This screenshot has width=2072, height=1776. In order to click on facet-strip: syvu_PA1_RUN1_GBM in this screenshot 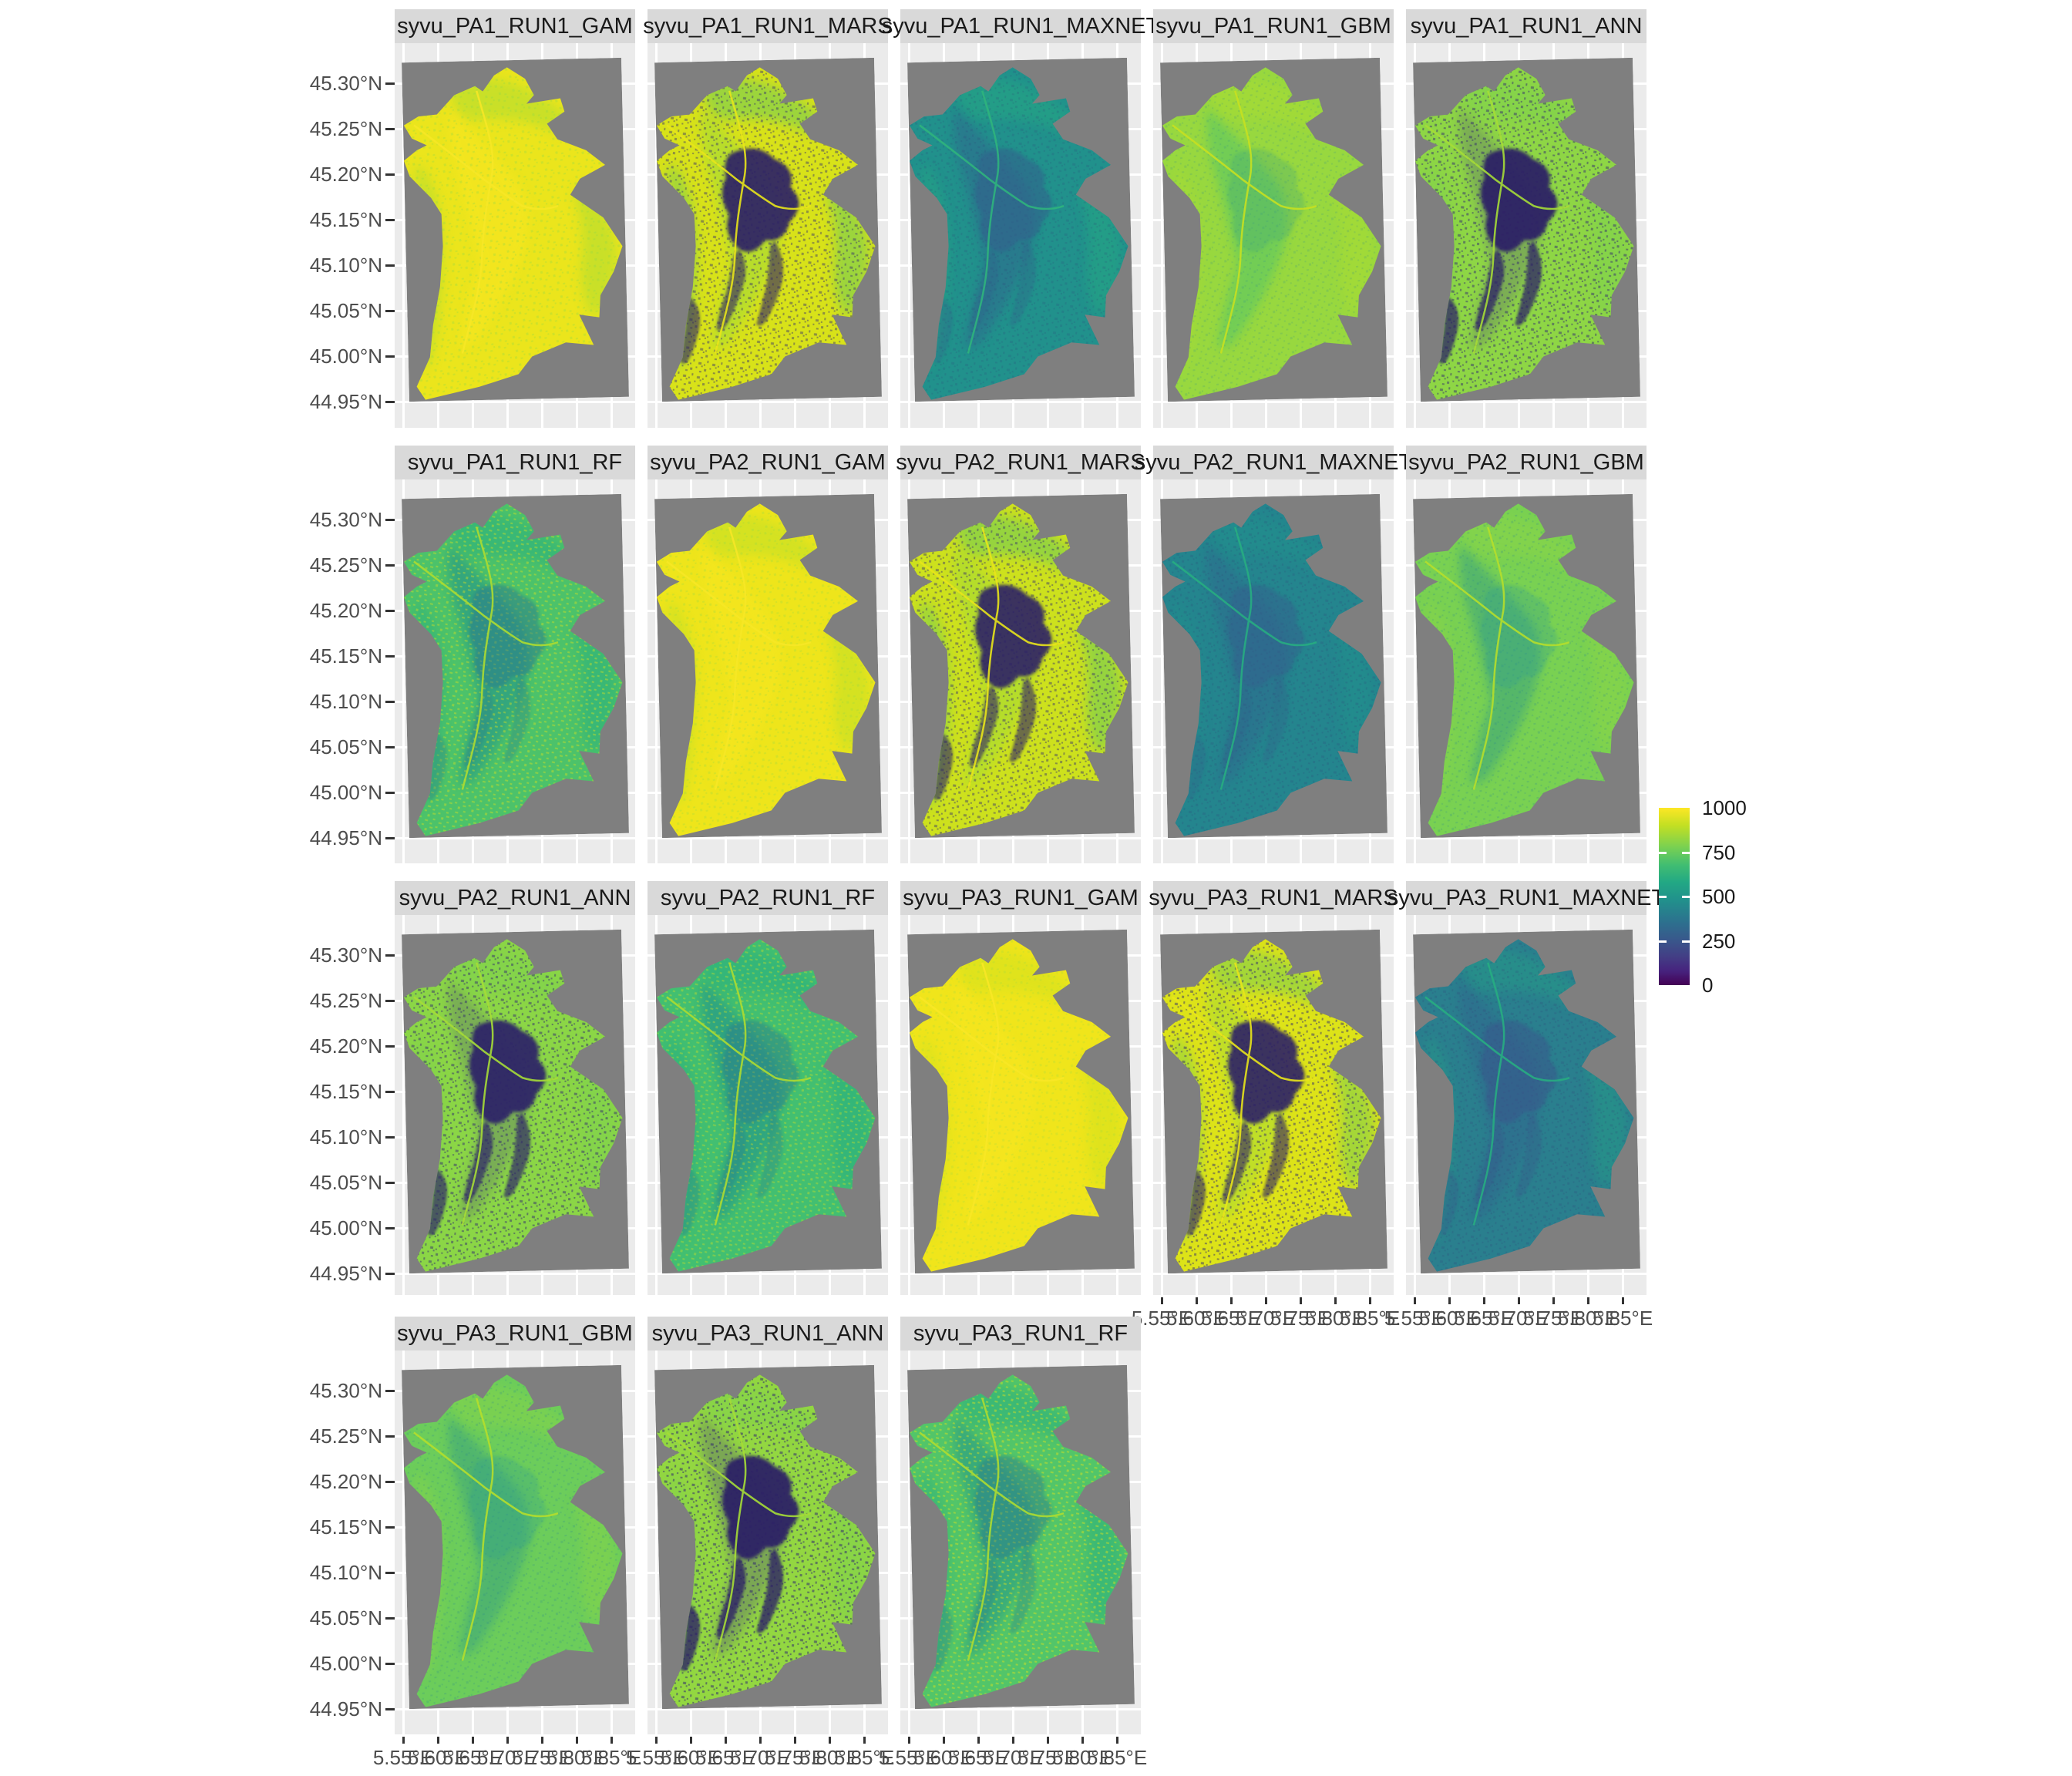, I will do `click(1273, 26)`.